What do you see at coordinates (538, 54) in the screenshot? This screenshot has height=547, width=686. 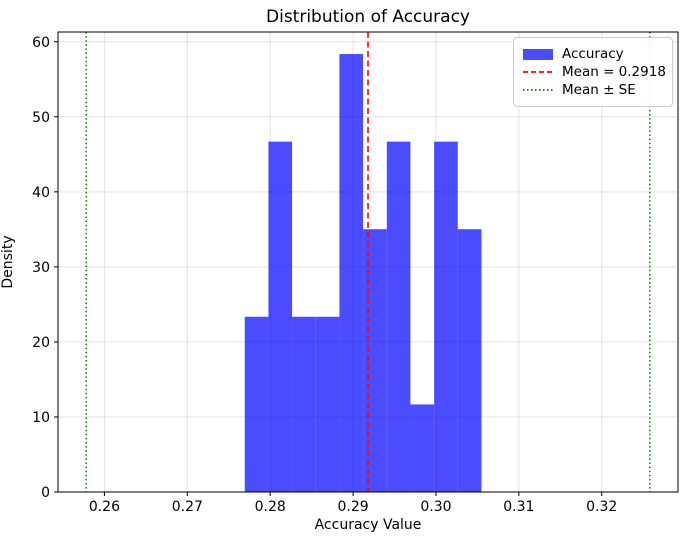 I see `accuracy-swatch-icon` at bounding box center [538, 54].